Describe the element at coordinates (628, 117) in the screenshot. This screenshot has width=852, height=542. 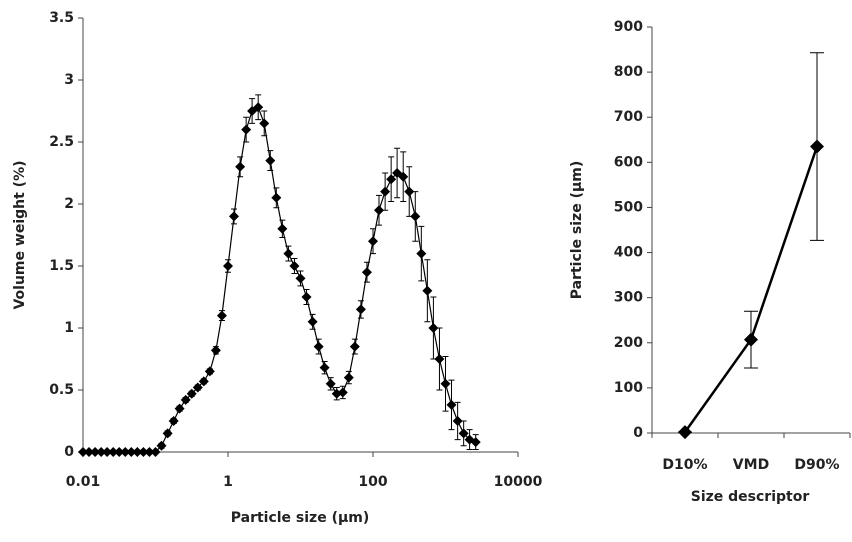
I see `y-tick-label: 700` at that location.